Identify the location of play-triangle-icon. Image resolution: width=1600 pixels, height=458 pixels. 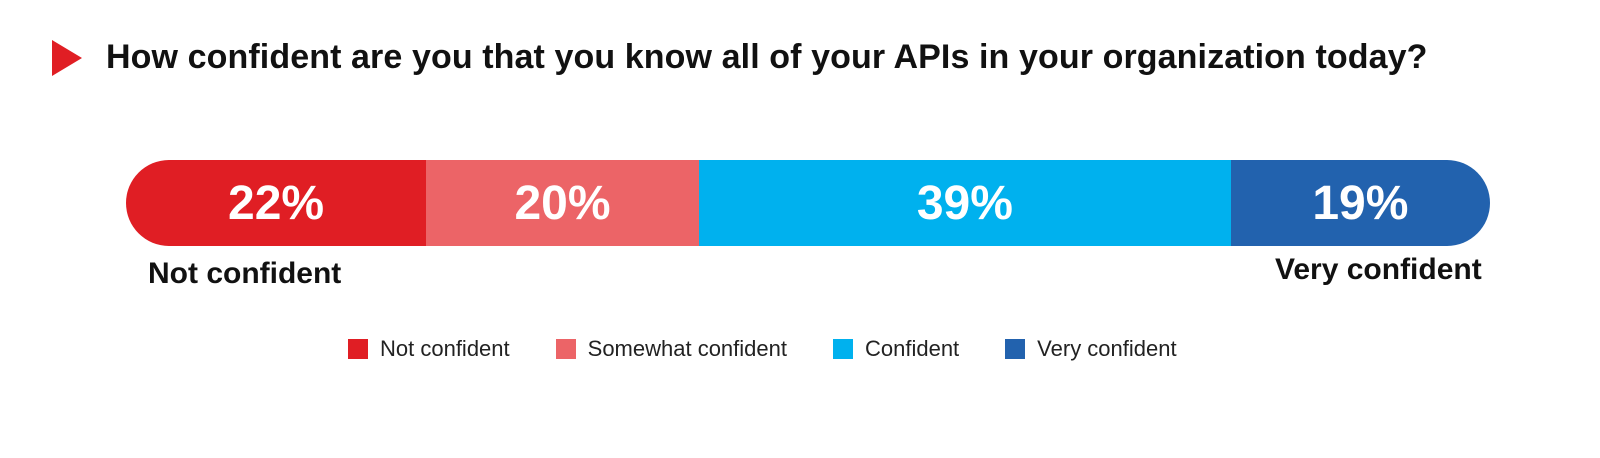
(67, 57).